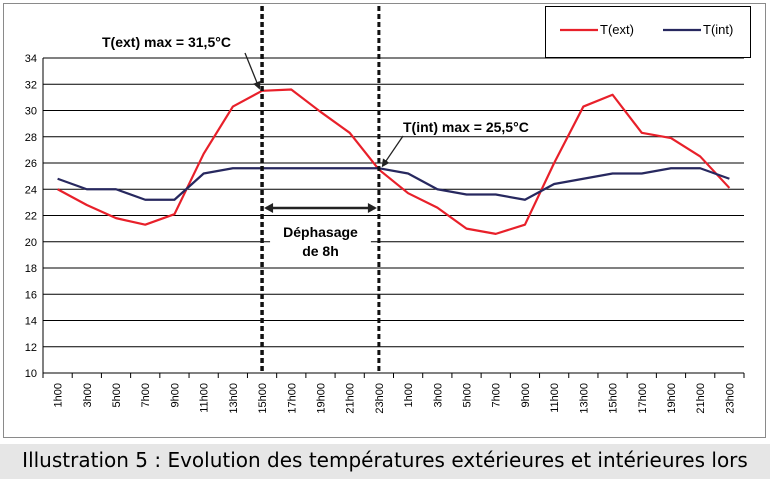 The width and height of the screenshot is (770, 479). I want to click on phase-shift-label-box, so click(320, 241).